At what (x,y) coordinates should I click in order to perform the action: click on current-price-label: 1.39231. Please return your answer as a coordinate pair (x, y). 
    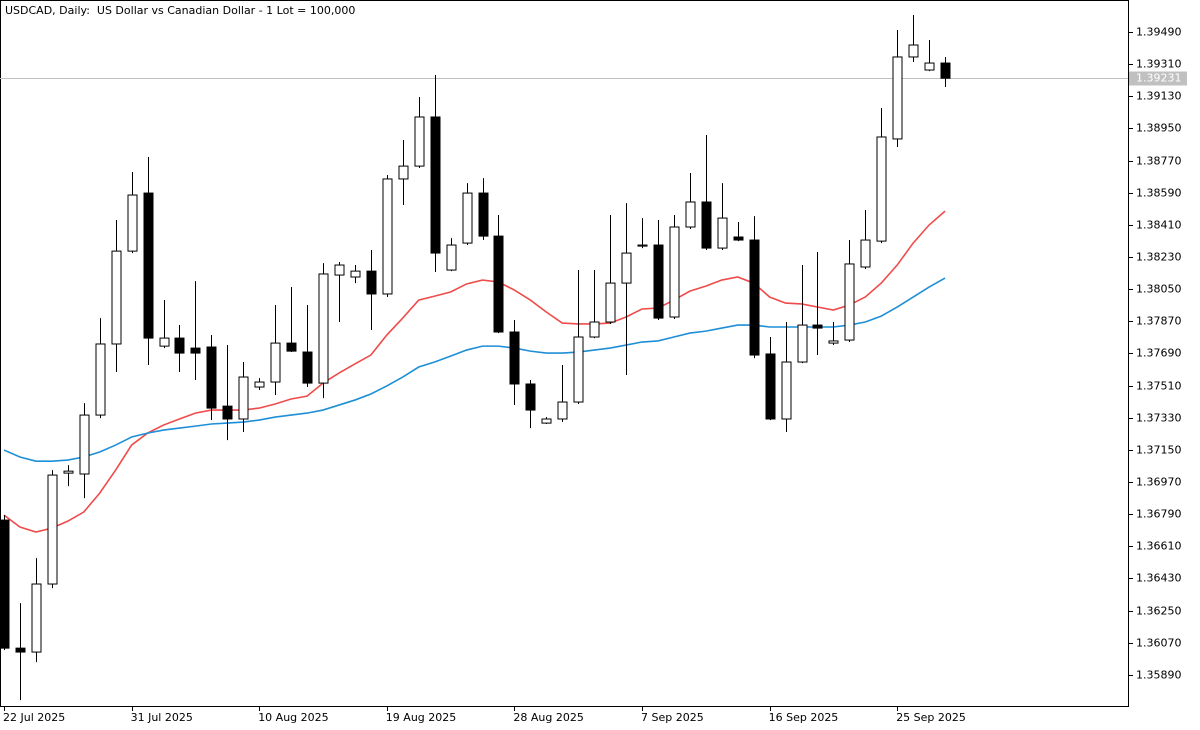
    Looking at the image, I should click on (1159, 78).